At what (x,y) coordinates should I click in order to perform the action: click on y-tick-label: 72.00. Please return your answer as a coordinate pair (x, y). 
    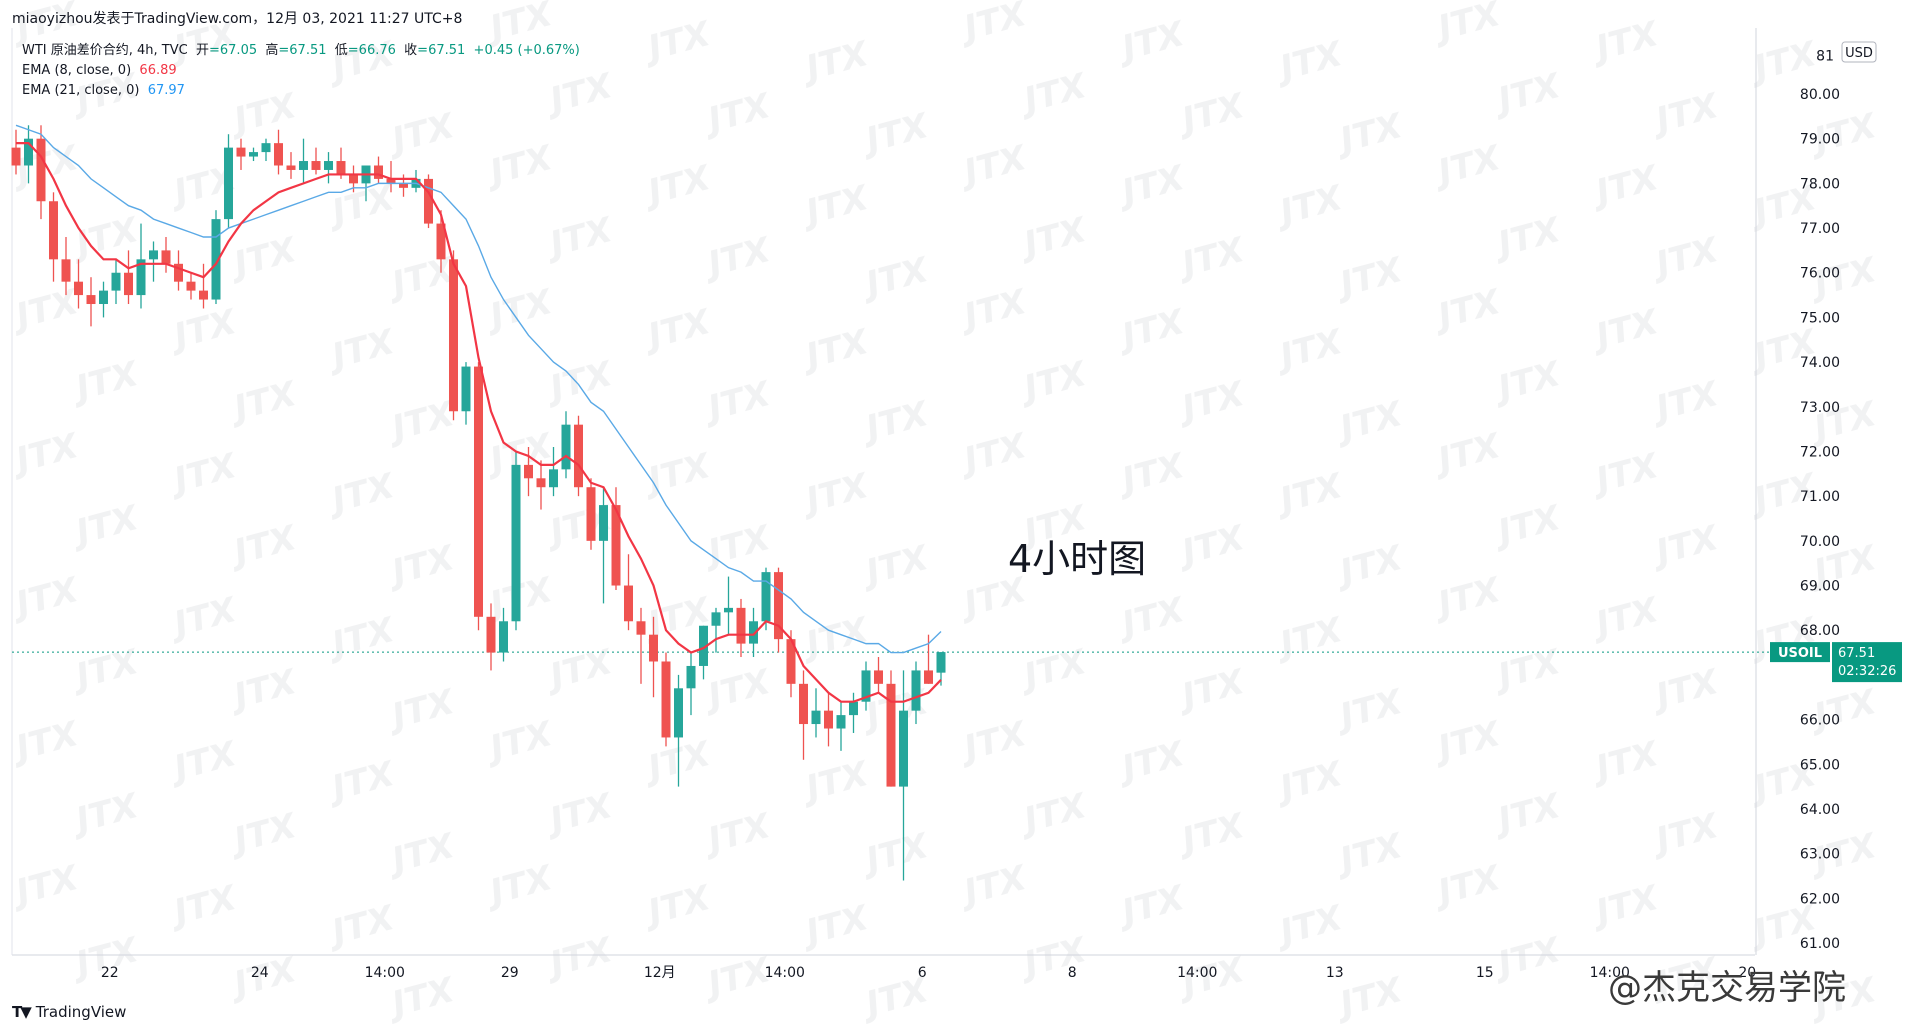
    Looking at the image, I should click on (1820, 452).